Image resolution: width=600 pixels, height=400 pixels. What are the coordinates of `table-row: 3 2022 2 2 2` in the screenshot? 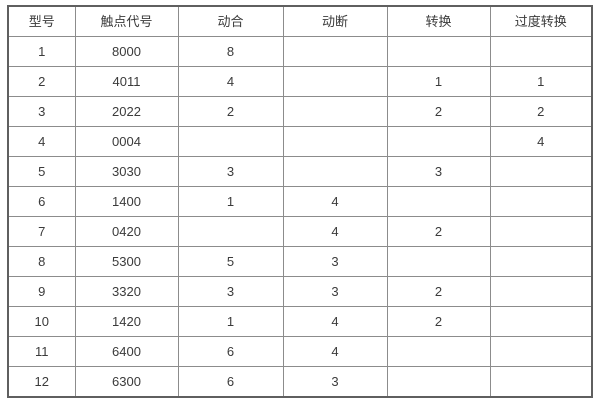 It's located at (300, 111).